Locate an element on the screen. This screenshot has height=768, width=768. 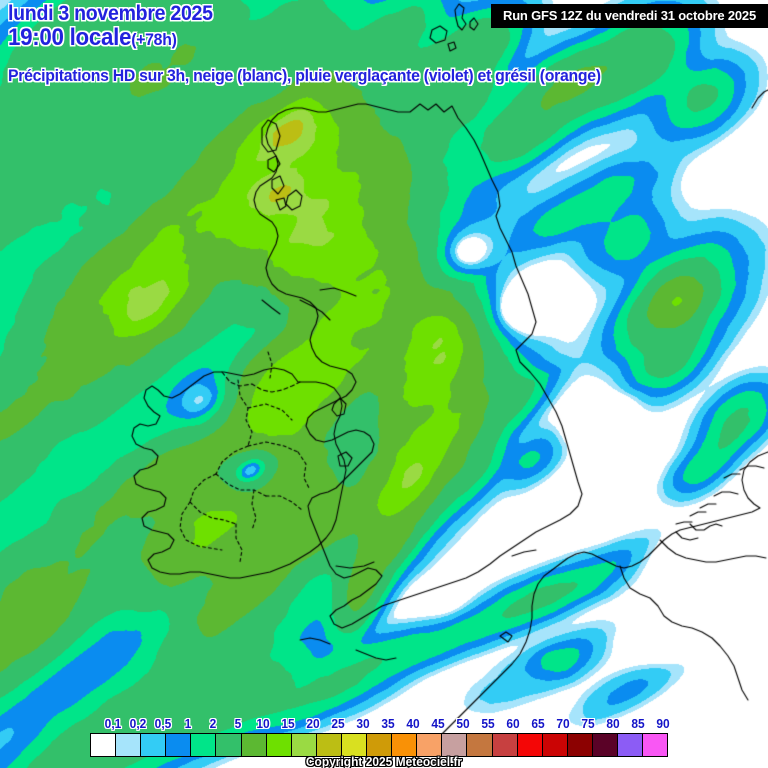
legend-label-4: 2 is located at coordinates (213, 723).